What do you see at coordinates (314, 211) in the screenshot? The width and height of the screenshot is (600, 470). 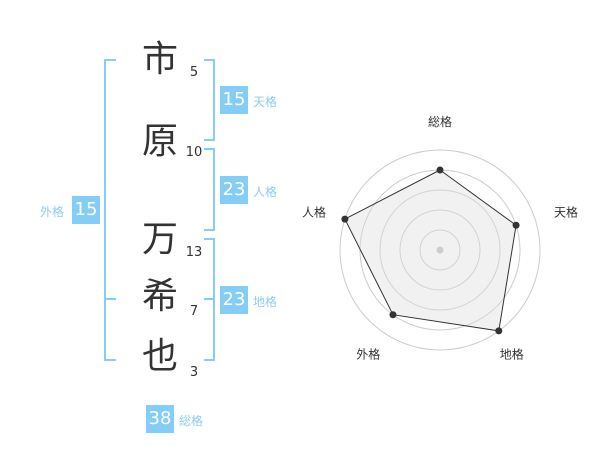 I see `radar-axis-label: 人格` at bounding box center [314, 211].